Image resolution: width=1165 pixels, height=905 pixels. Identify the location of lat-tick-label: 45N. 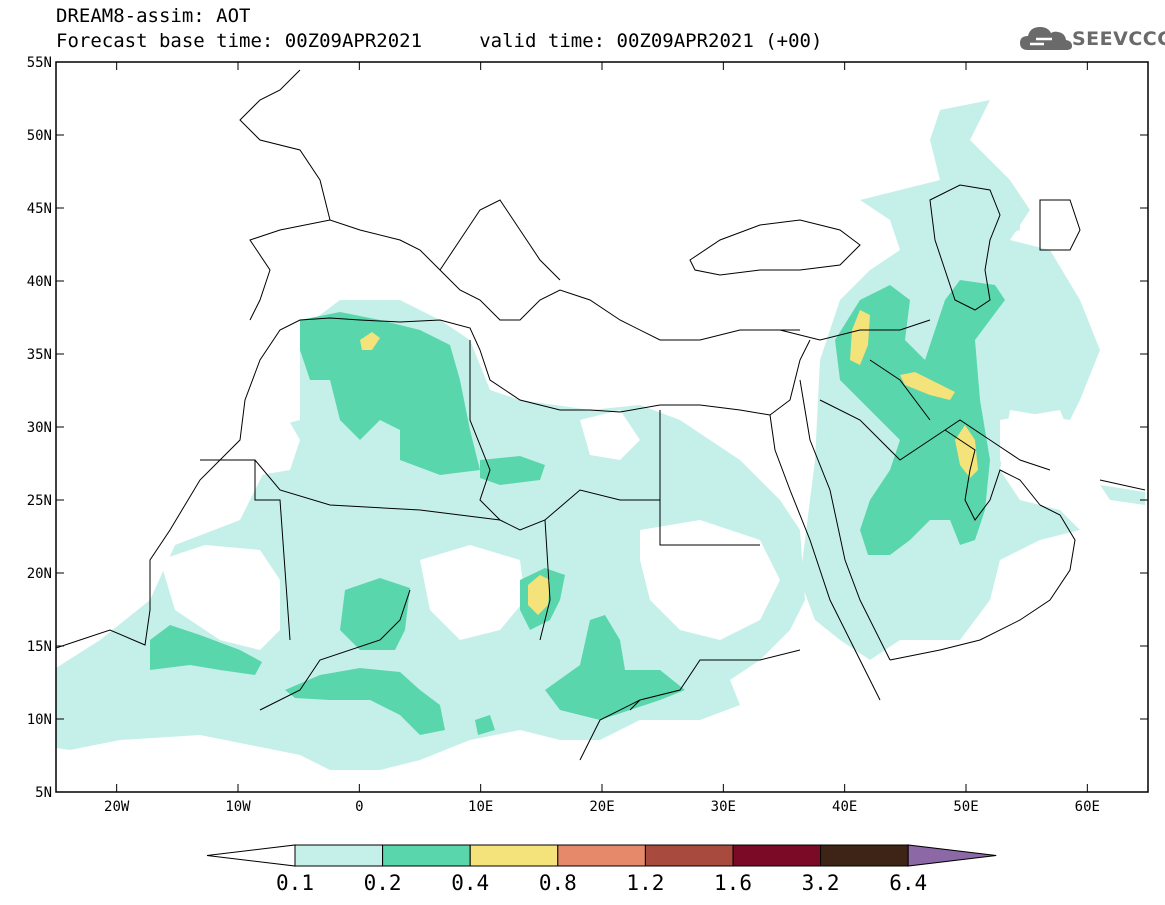
(39, 209).